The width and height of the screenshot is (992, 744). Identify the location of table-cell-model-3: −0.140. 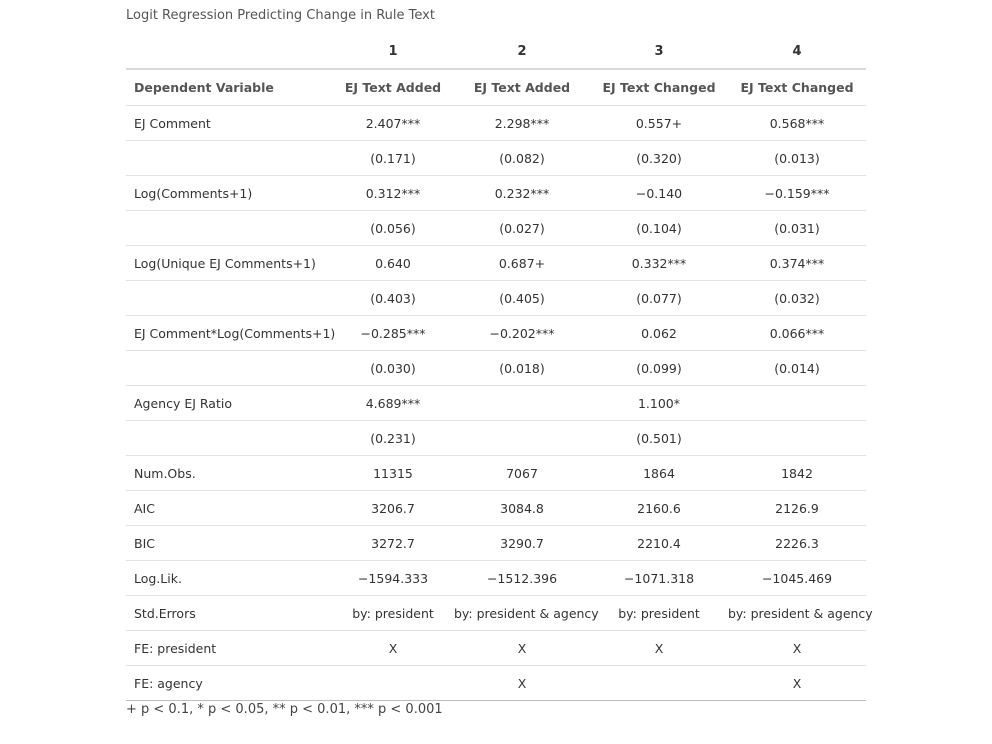
(659, 193).